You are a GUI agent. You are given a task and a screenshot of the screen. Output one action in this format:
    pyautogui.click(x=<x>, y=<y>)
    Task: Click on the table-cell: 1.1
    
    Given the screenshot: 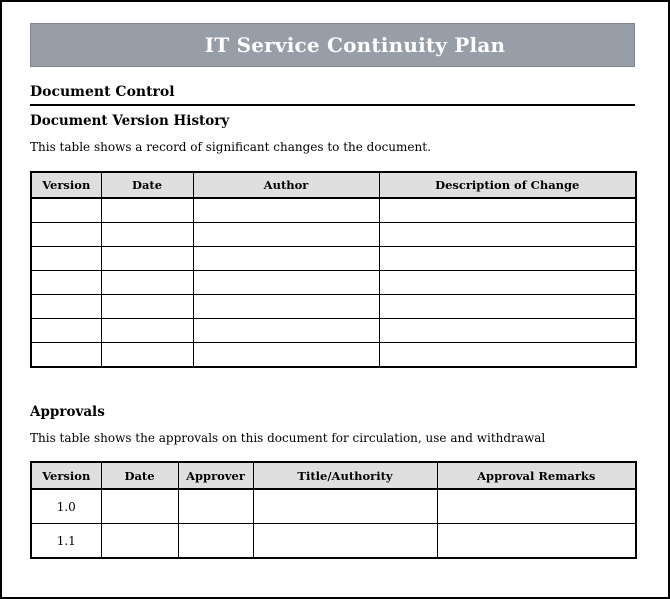 What is the action you would take?
    pyautogui.click(x=66, y=541)
    